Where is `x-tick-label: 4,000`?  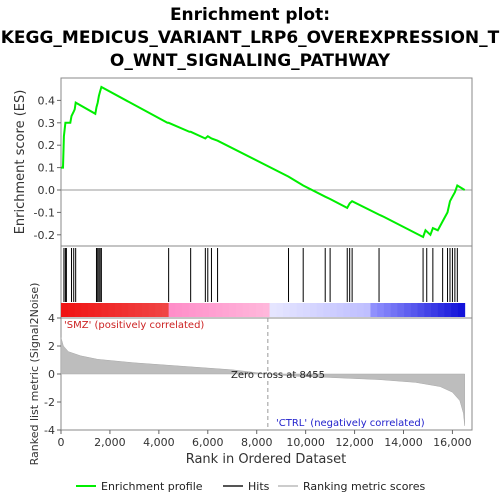 x-tick-label: 4,000 is located at coordinates (159, 442).